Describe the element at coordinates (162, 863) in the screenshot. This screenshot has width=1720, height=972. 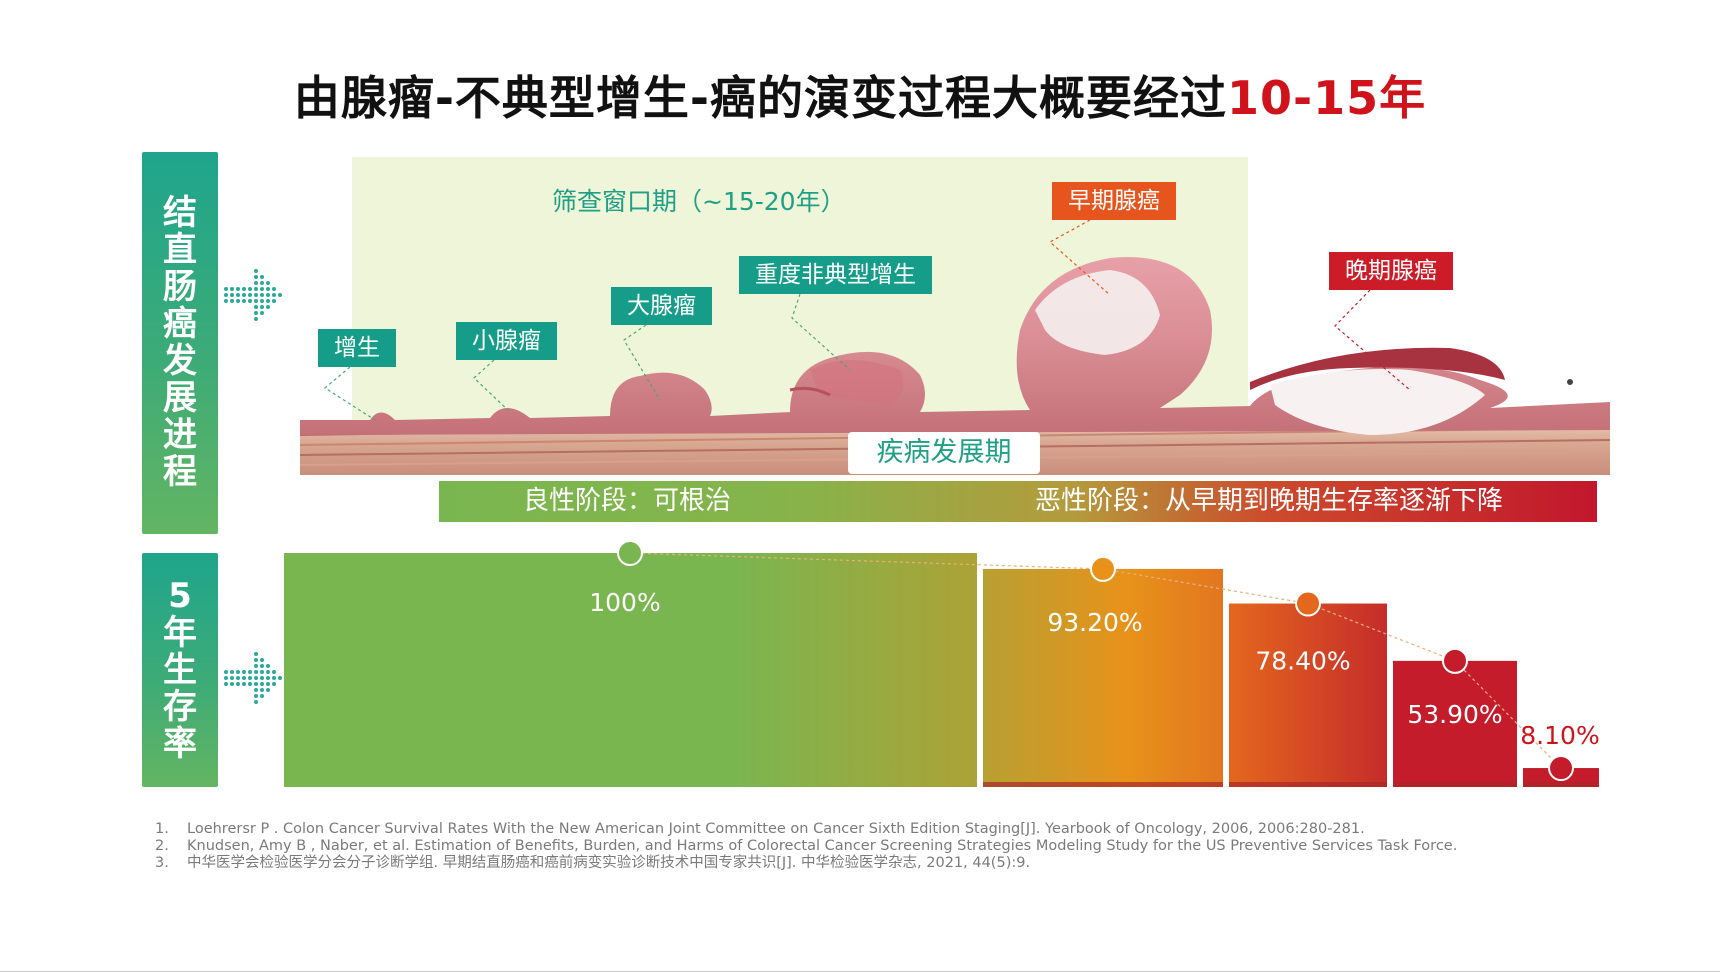
I see `reference-number: 3.` at that location.